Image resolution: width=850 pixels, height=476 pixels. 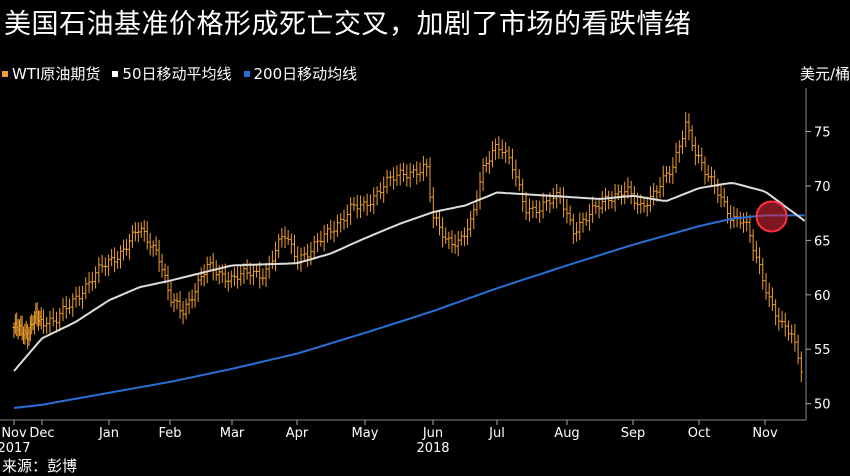 I want to click on x-tick-label: Oct, so click(x=699, y=433).